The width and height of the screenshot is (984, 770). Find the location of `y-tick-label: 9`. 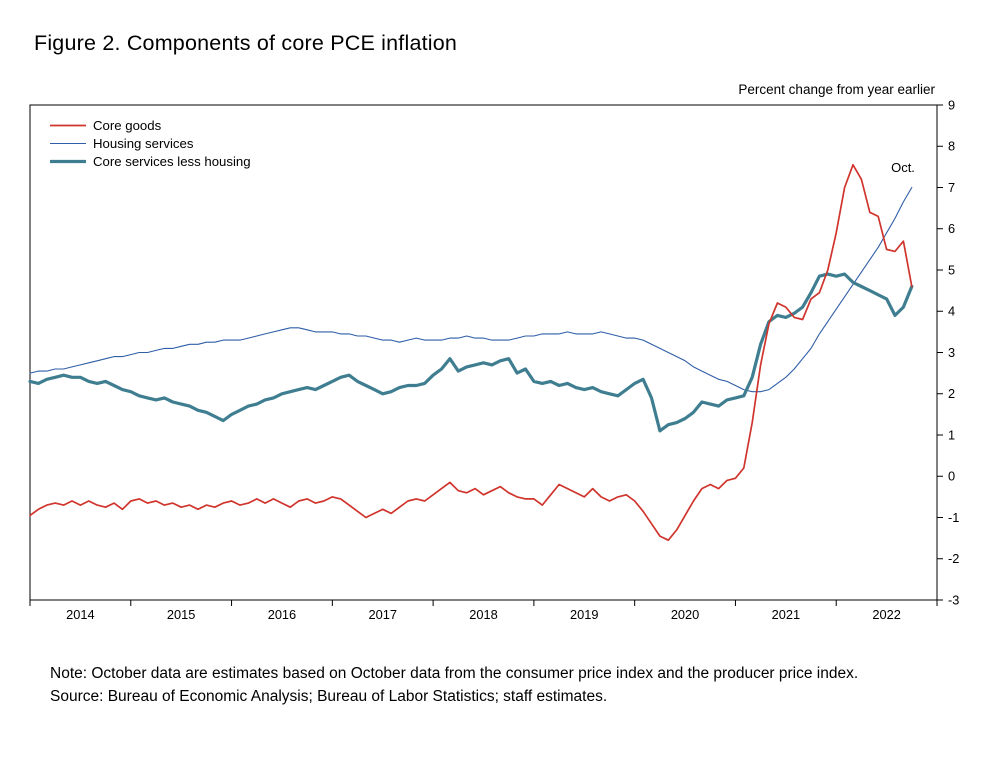

y-tick-label: 9 is located at coordinates (951, 104).